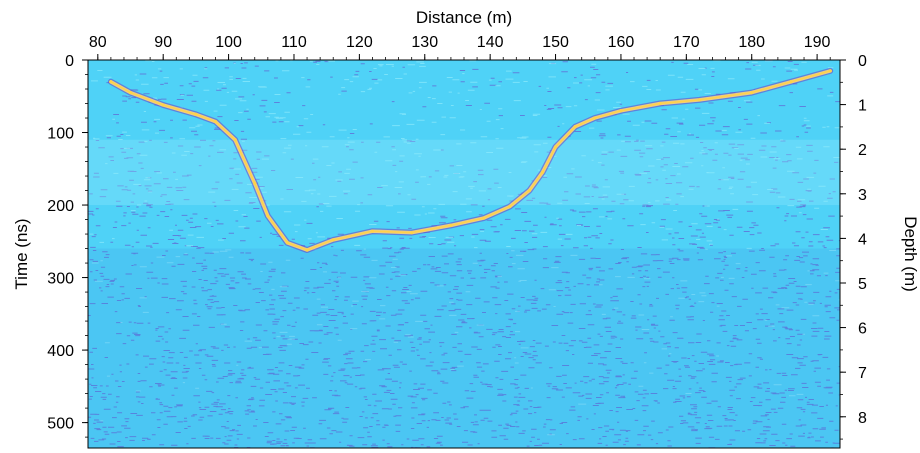 Image resolution: width=920 pixels, height=453 pixels. What do you see at coordinates (163, 42) in the screenshot?
I see `x-tick-label-1: 90` at bounding box center [163, 42].